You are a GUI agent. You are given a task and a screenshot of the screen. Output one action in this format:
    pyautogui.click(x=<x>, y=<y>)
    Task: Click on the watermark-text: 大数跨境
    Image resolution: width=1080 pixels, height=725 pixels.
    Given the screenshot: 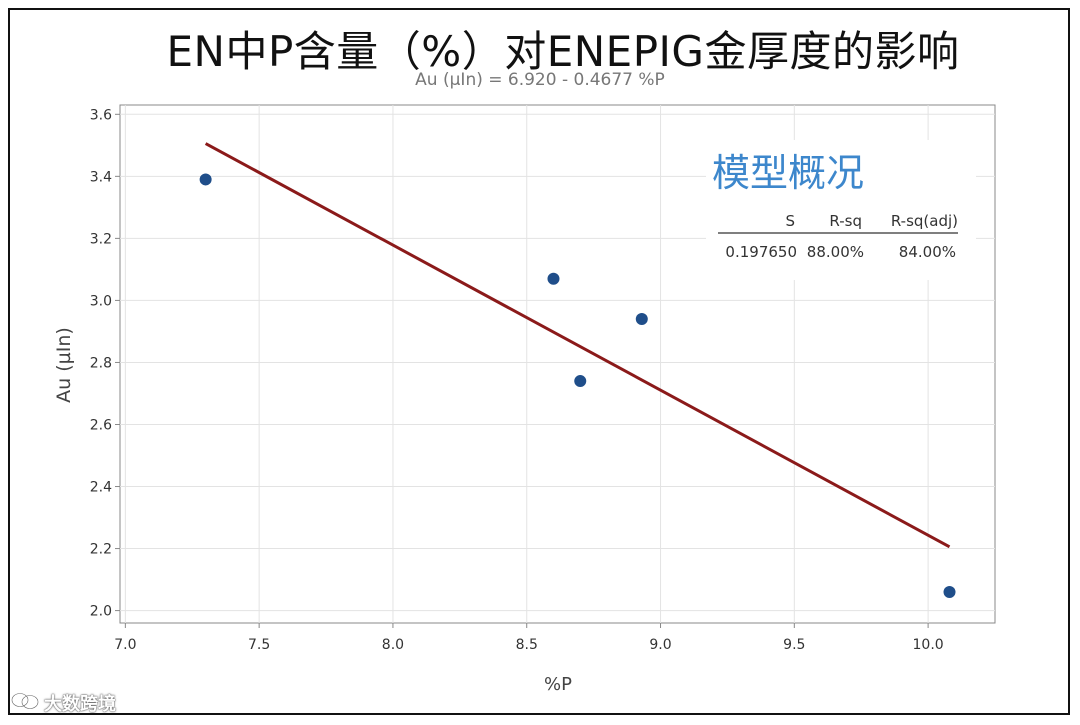 What is the action you would take?
    pyautogui.click(x=80, y=704)
    